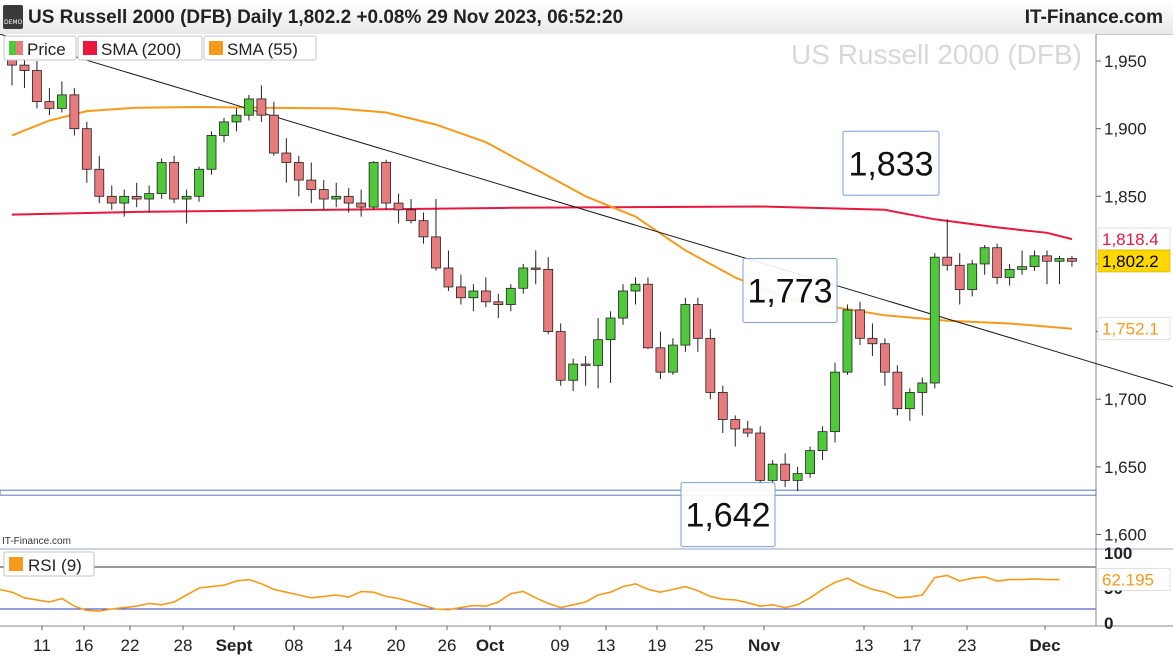  What do you see at coordinates (936, 54) in the screenshot?
I see `chart-watermark: US Russell 2000 (DFB)` at bounding box center [936, 54].